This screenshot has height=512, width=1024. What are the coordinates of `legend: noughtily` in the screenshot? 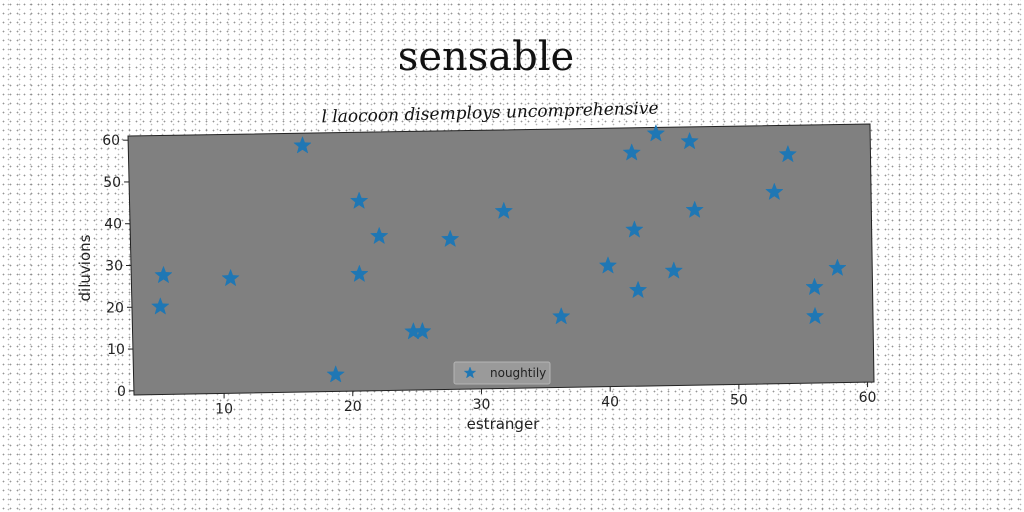 It's located at (502, 373).